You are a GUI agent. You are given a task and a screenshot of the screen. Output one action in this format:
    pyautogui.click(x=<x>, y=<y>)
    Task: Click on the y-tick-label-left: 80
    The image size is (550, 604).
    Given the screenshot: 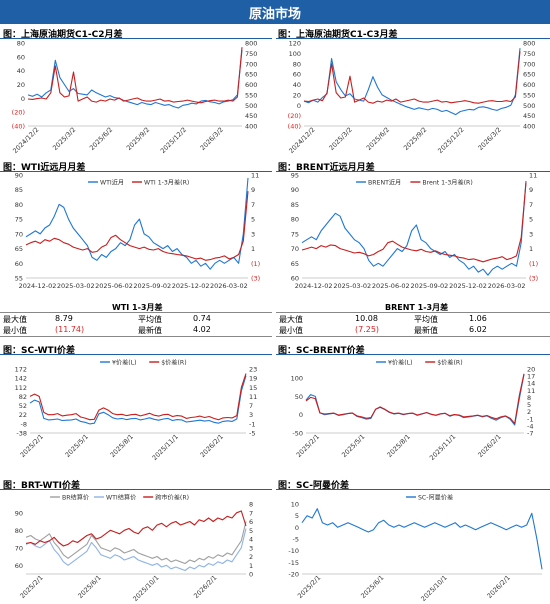 What is the action you would take?
    pyautogui.click(x=295, y=220)
    